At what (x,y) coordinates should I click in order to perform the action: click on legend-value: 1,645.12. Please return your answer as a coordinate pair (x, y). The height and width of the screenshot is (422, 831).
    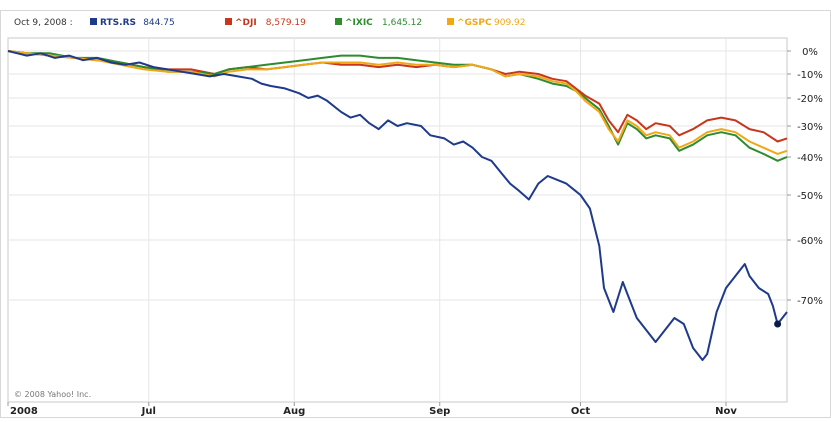
    Looking at the image, I should click on (402, 23).